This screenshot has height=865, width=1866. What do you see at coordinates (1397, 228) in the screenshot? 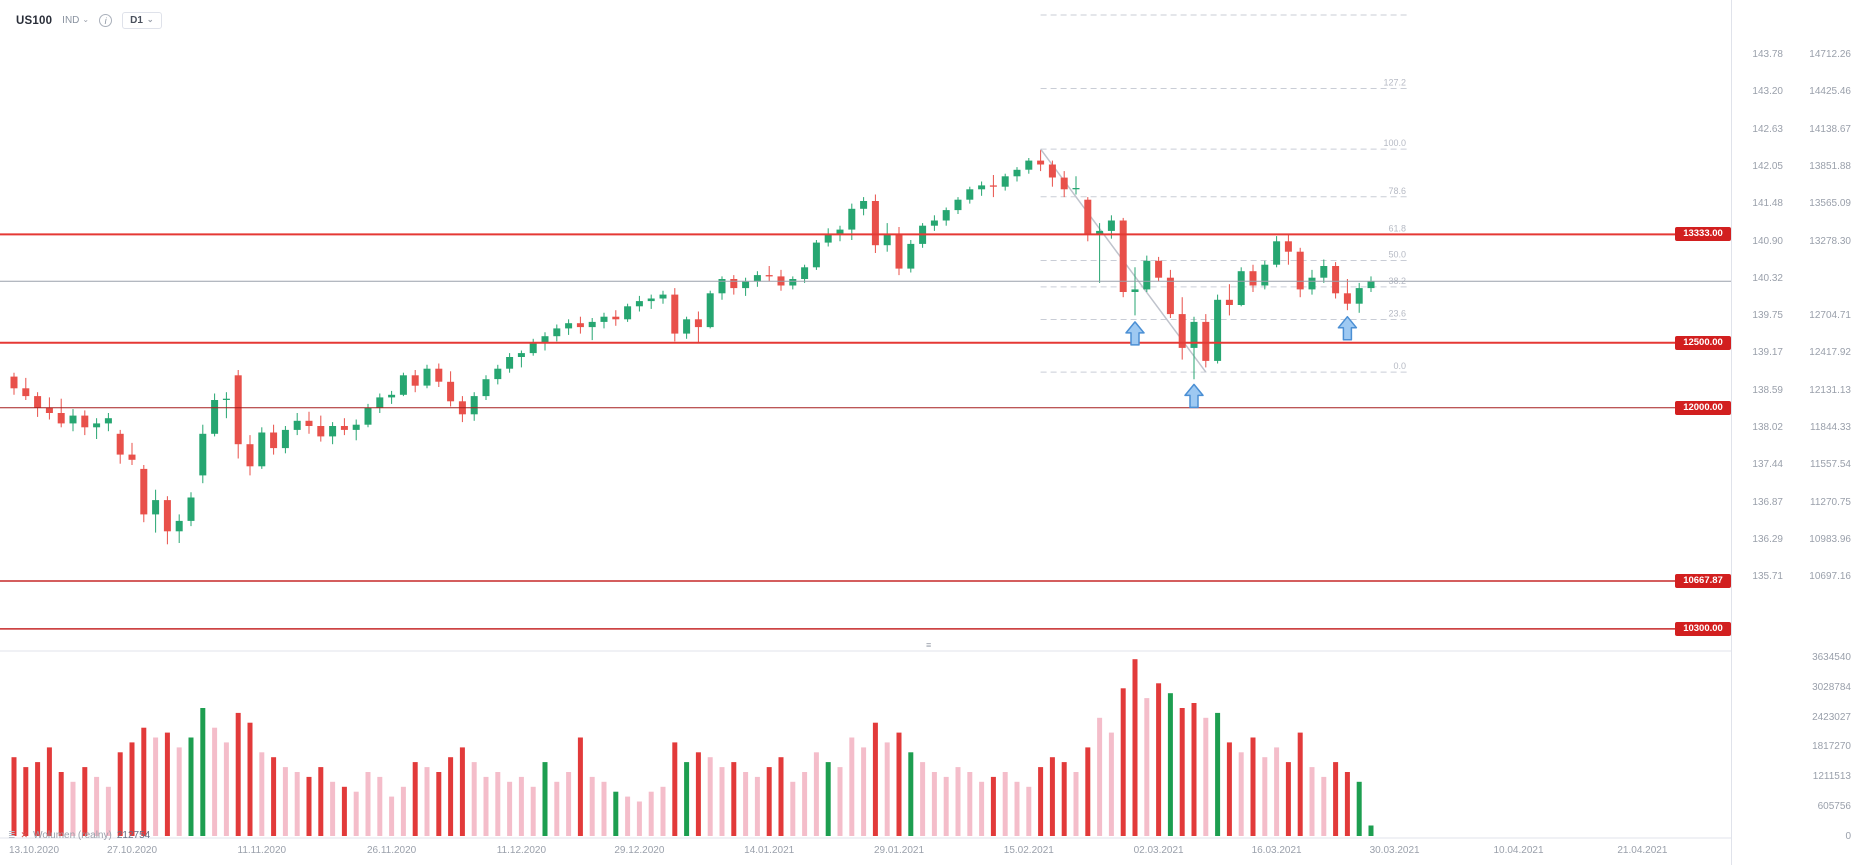
I see `svg-text: 61.8` at bounding box center [1397, 228].